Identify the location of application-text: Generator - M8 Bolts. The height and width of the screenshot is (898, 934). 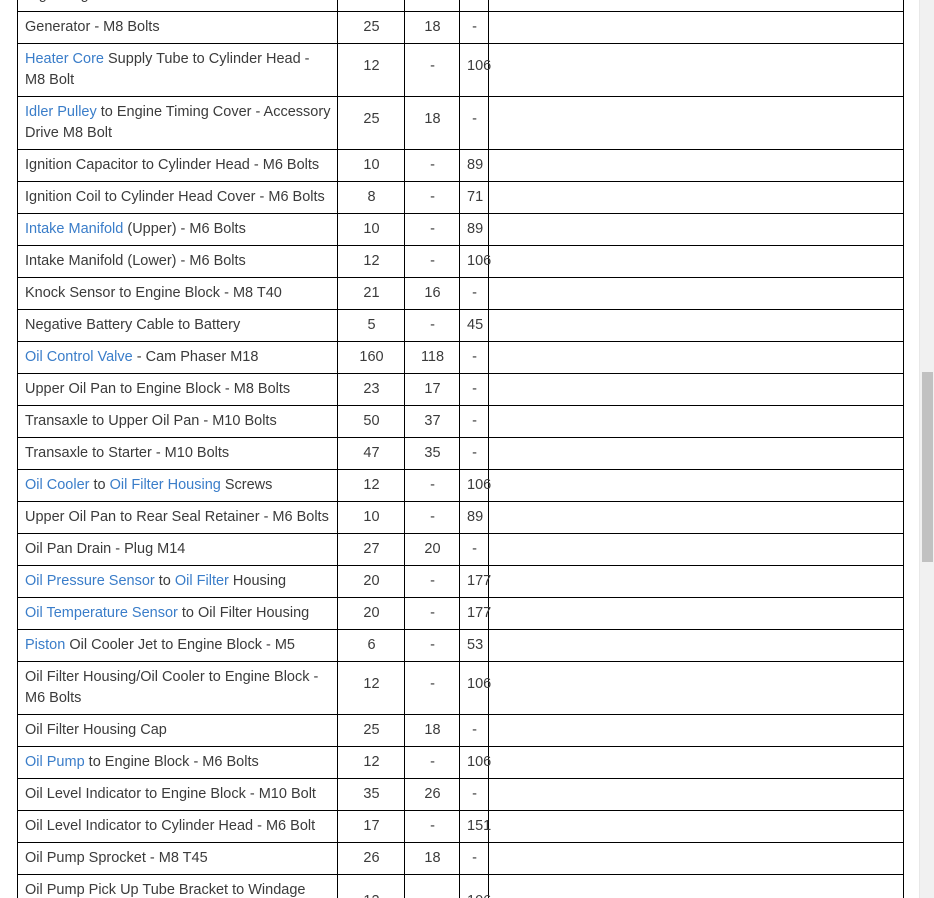
(92, 27).